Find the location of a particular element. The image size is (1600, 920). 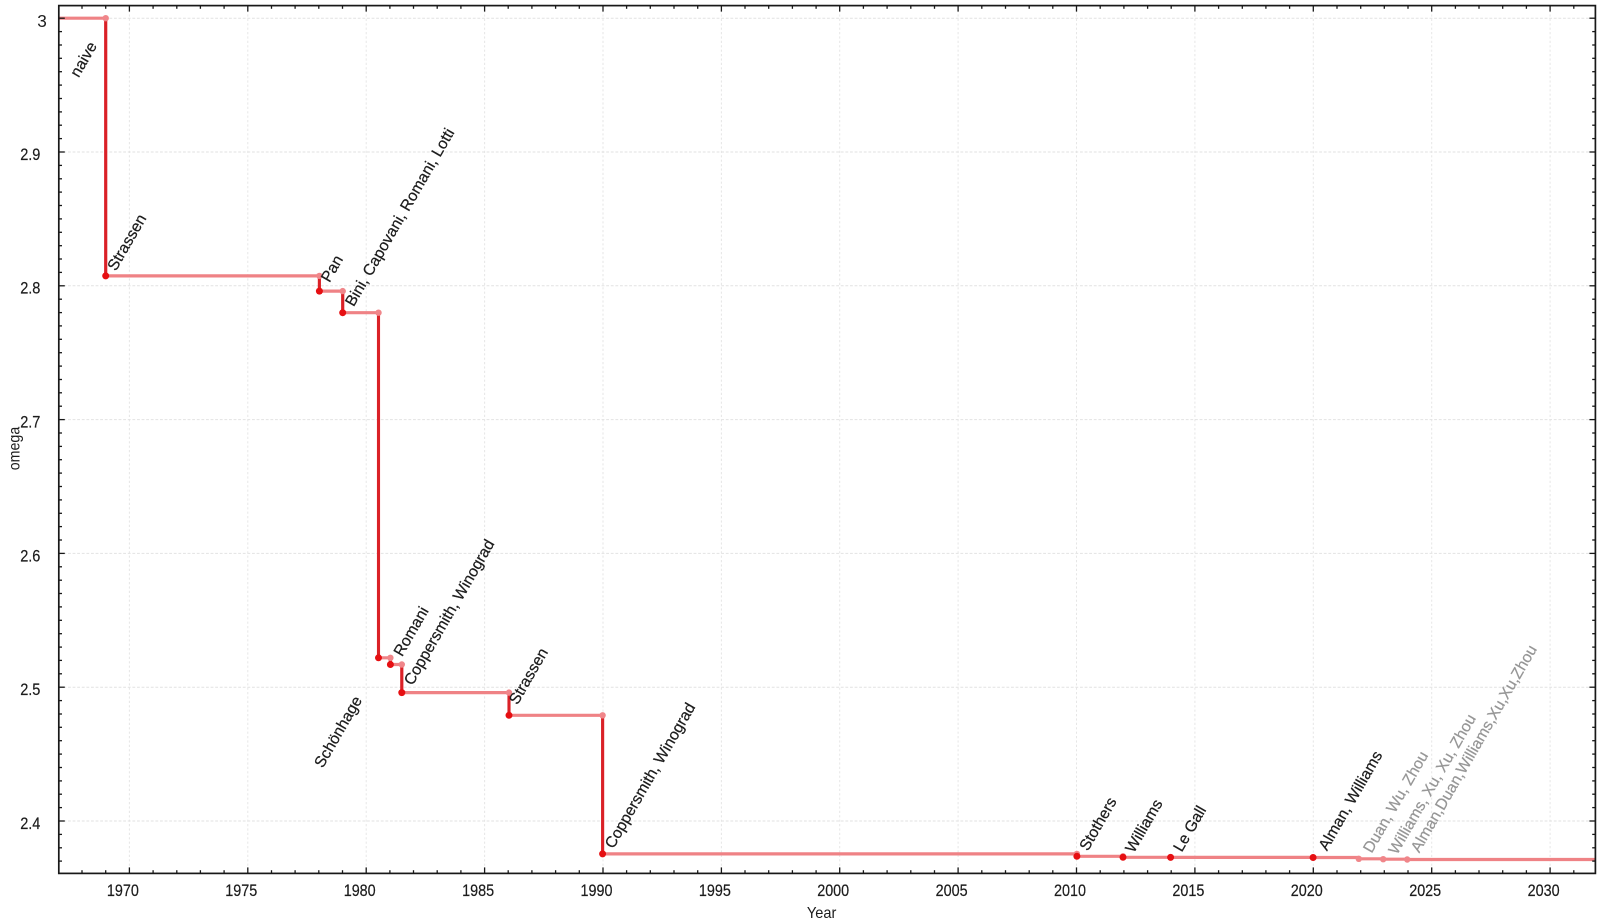

svg-text: 1980 is located at coordinates (360, 890).